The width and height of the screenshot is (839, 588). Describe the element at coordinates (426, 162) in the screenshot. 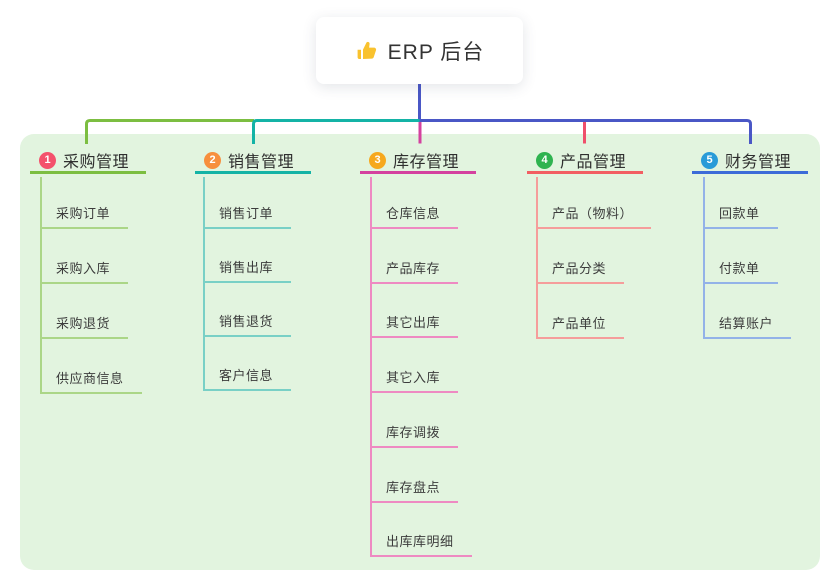

I see `branch-label: 库存管理` at that location.